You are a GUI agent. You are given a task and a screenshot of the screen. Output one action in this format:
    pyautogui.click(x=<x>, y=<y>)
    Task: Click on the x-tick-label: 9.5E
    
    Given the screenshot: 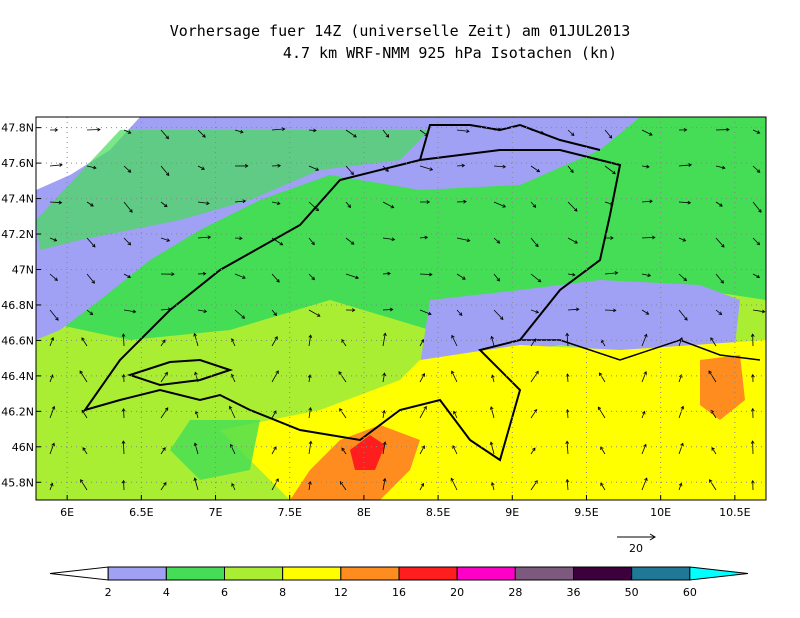 What is the action you would take?
    pyautogui.click(x=586, y=512)
    